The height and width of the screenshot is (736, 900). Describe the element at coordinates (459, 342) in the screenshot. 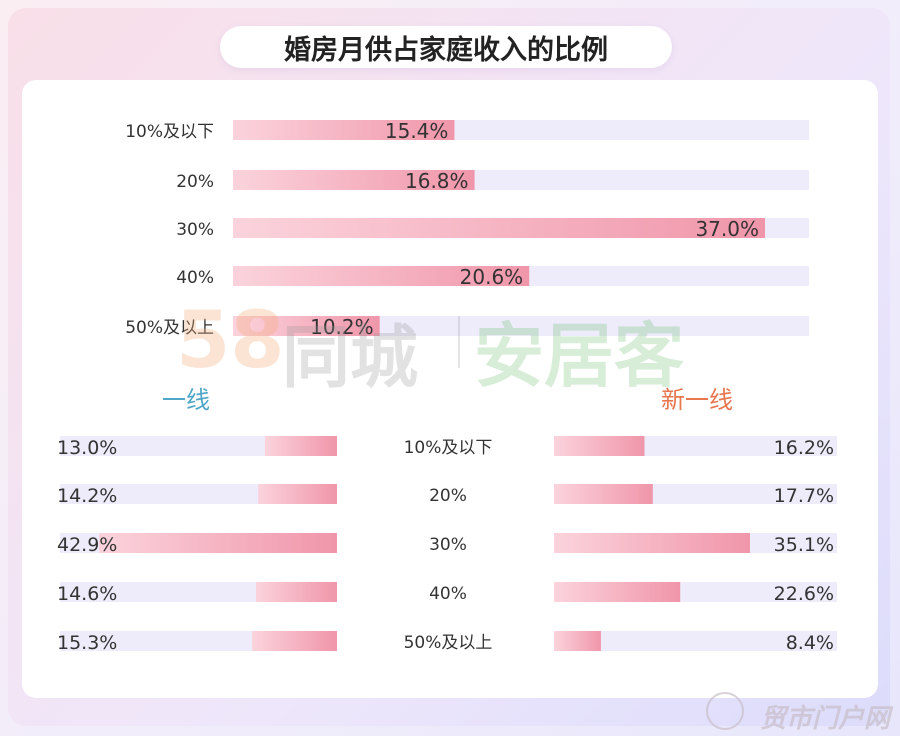

I see `watermark-divider` at that location.